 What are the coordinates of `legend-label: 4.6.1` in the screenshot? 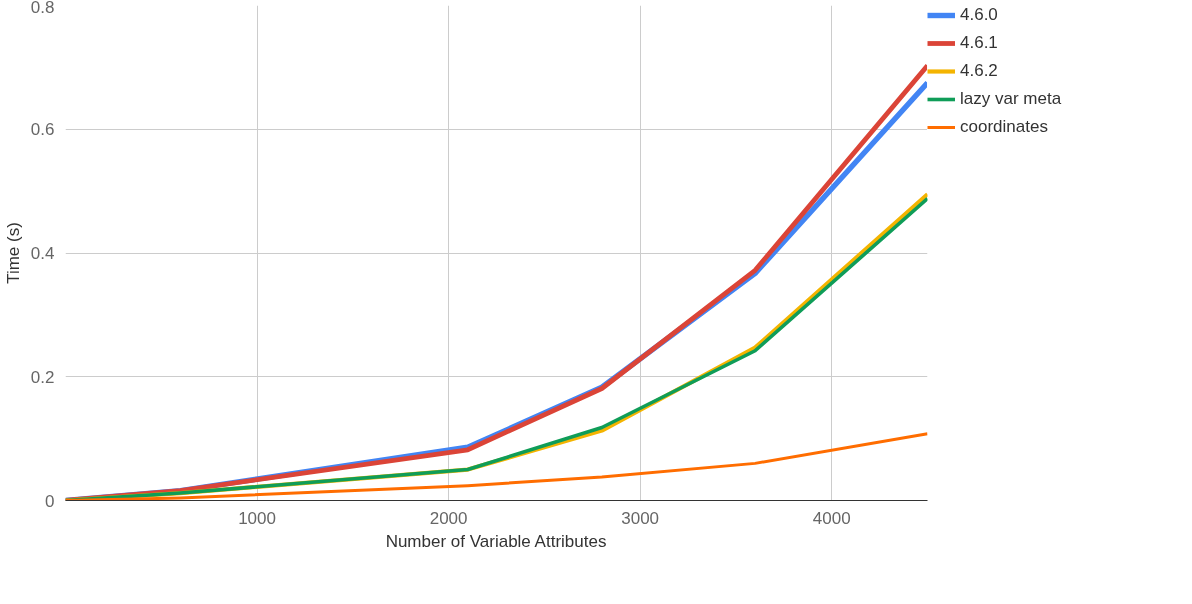 It's located at (979, 43).